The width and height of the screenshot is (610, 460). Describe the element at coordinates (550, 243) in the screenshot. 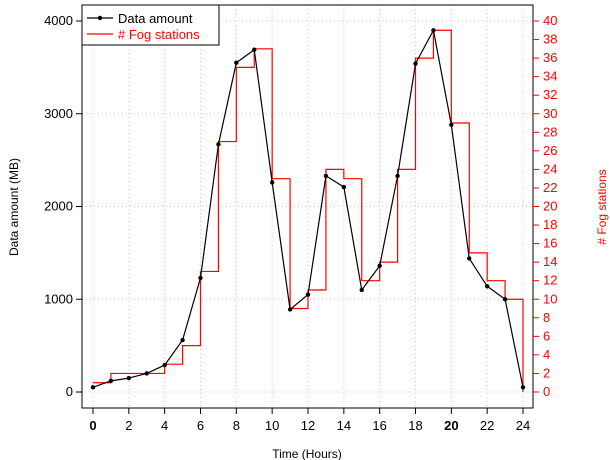

I see `y2-tick-label: 16` at that location.